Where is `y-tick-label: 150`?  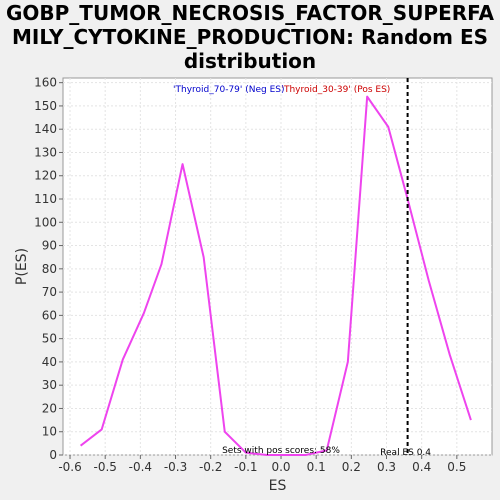 y-tick-label: 150 is located at coordinates (45, 106).